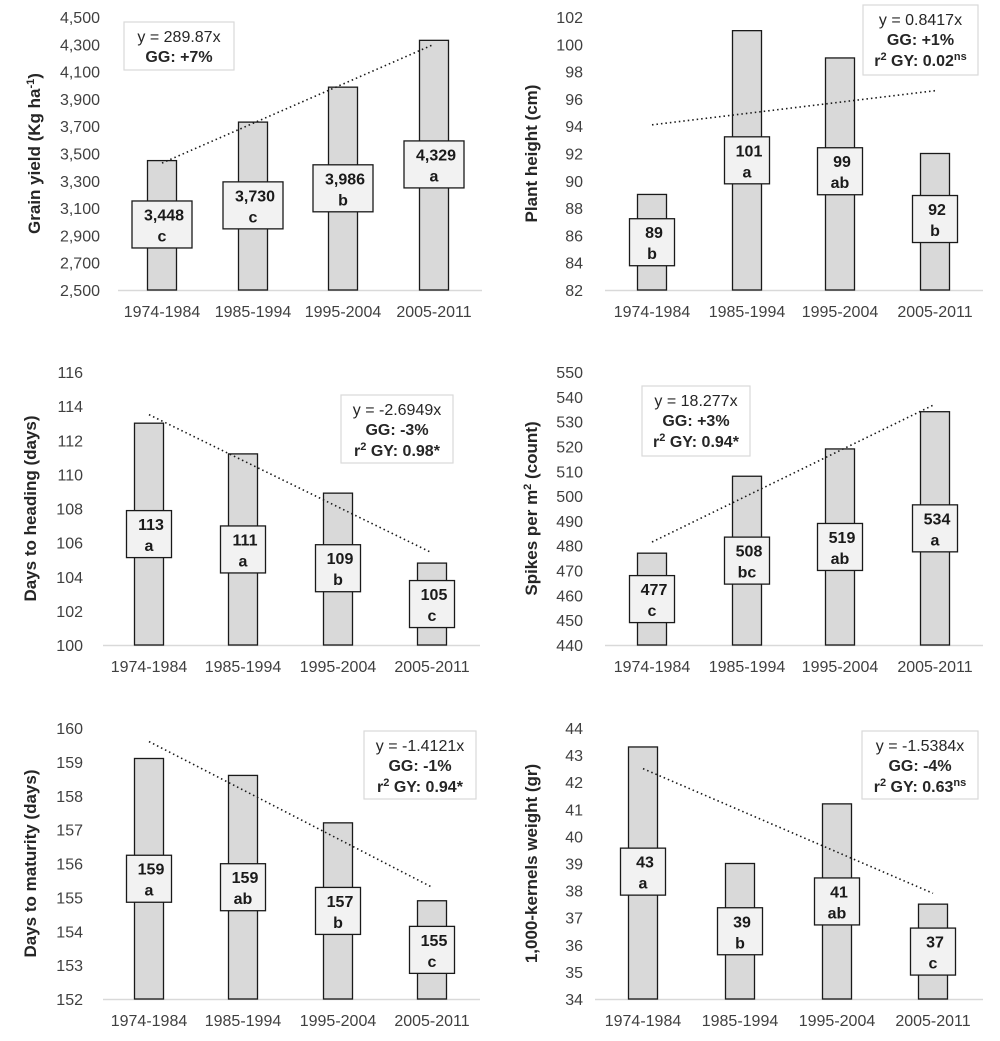 The height and width of the screenshot is (1041, 1000). What do you see at coordinates (30, 864) in the screenshot?
I see `y-axis-title: Days to maturity (days)` at bounding box center [30, 864].